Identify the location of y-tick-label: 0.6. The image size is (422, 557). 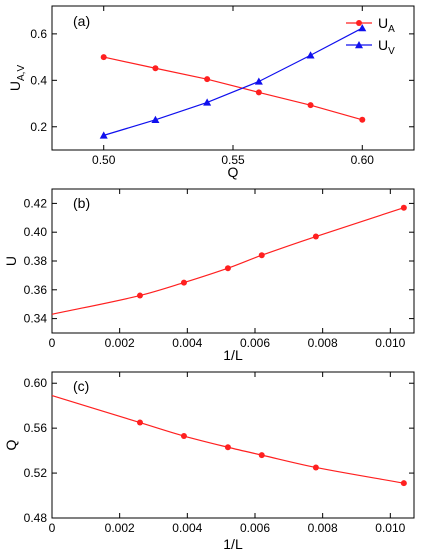
(38, 34).